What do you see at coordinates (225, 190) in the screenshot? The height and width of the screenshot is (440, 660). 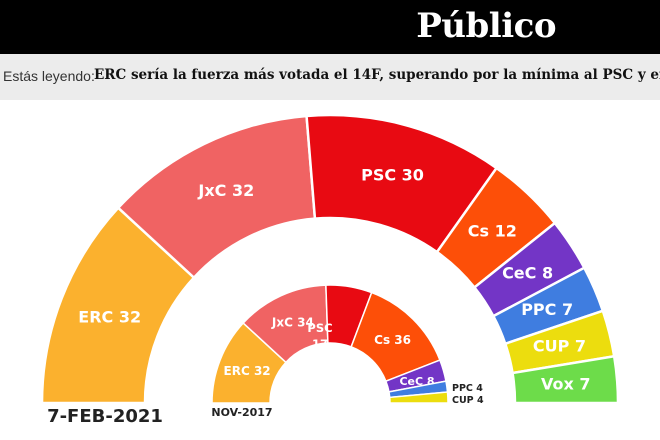 I see `slice-label-jxc: JxC 32` at bounding box center [225, 190].